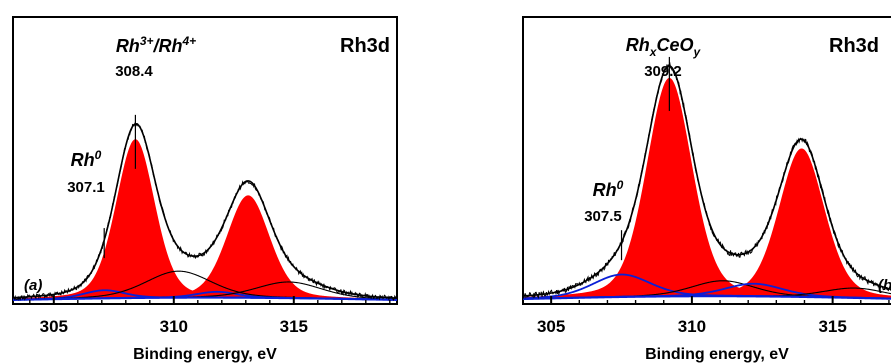  Describe the element at coordinates (608, 189) in the screenshot. I see `panel-b-ann-rh0: Rh0` at that location.